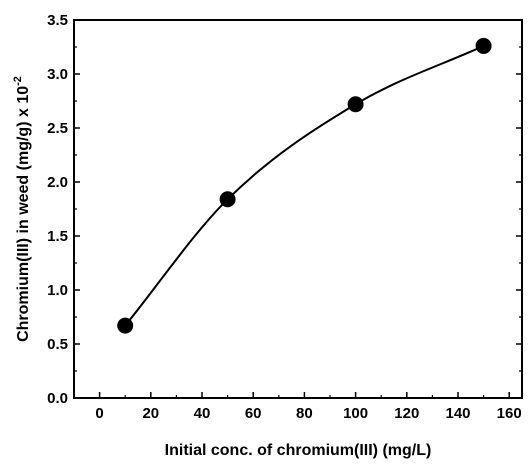 Image resolution: width=532 pixels, height=466 pixels. What do you see at coordinates (23, 214) in the screenshot?
I see `y-axis-title-main: Chromium(III) in weed (mg/g) x 10` at bounding box center [23, 214].